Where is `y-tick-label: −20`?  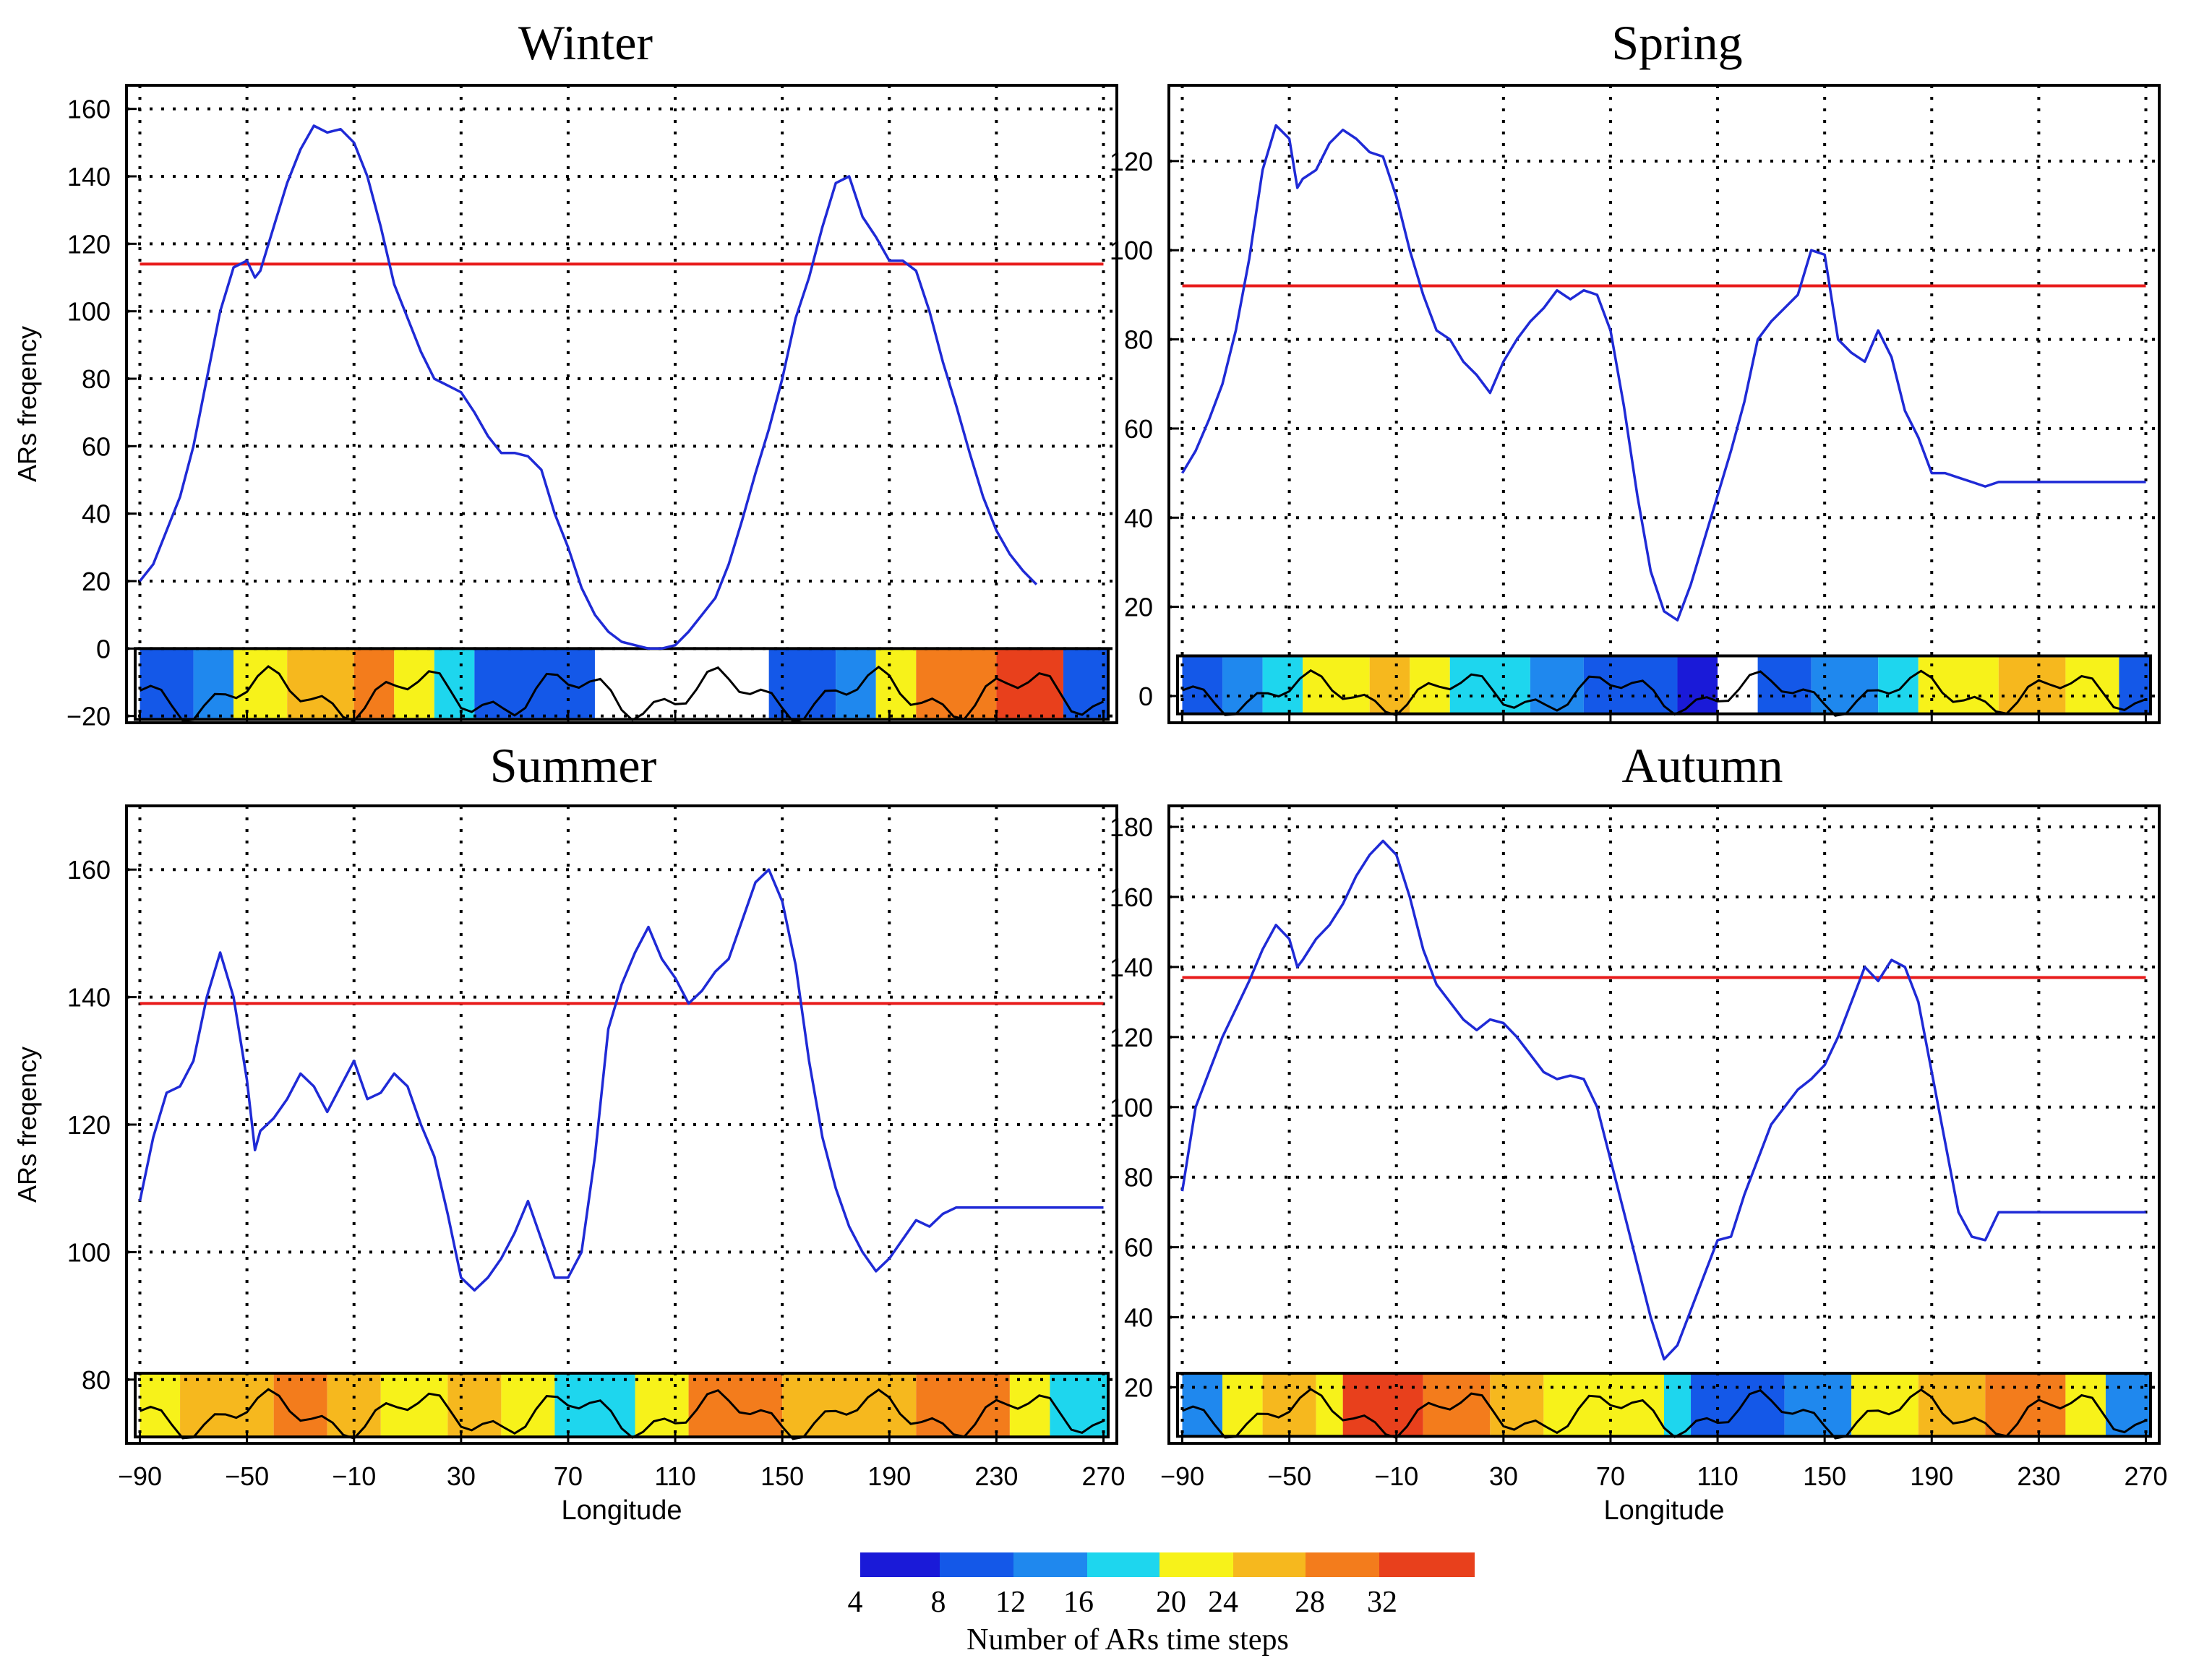 y-tick-label: −20 is located at coordinates (89, 716).